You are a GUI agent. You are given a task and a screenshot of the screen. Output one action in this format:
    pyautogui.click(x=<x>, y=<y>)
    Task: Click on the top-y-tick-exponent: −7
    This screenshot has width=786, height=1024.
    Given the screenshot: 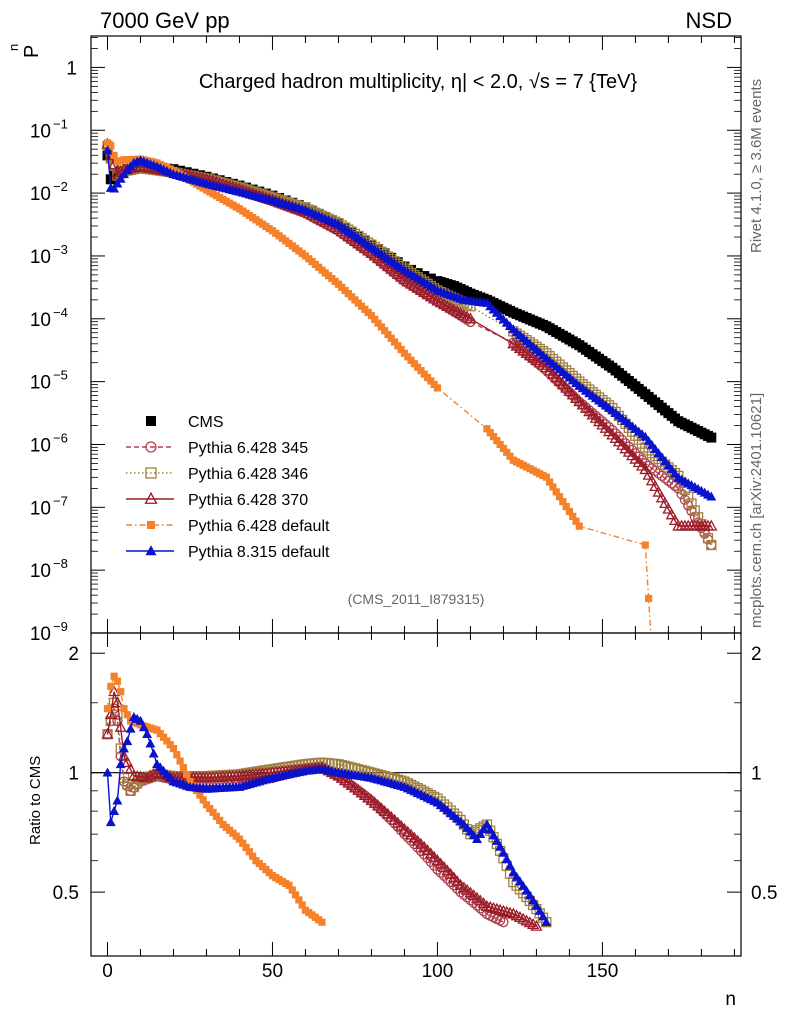 What is the action you would take?
    pyautogui.click(x=60, y=500)
    